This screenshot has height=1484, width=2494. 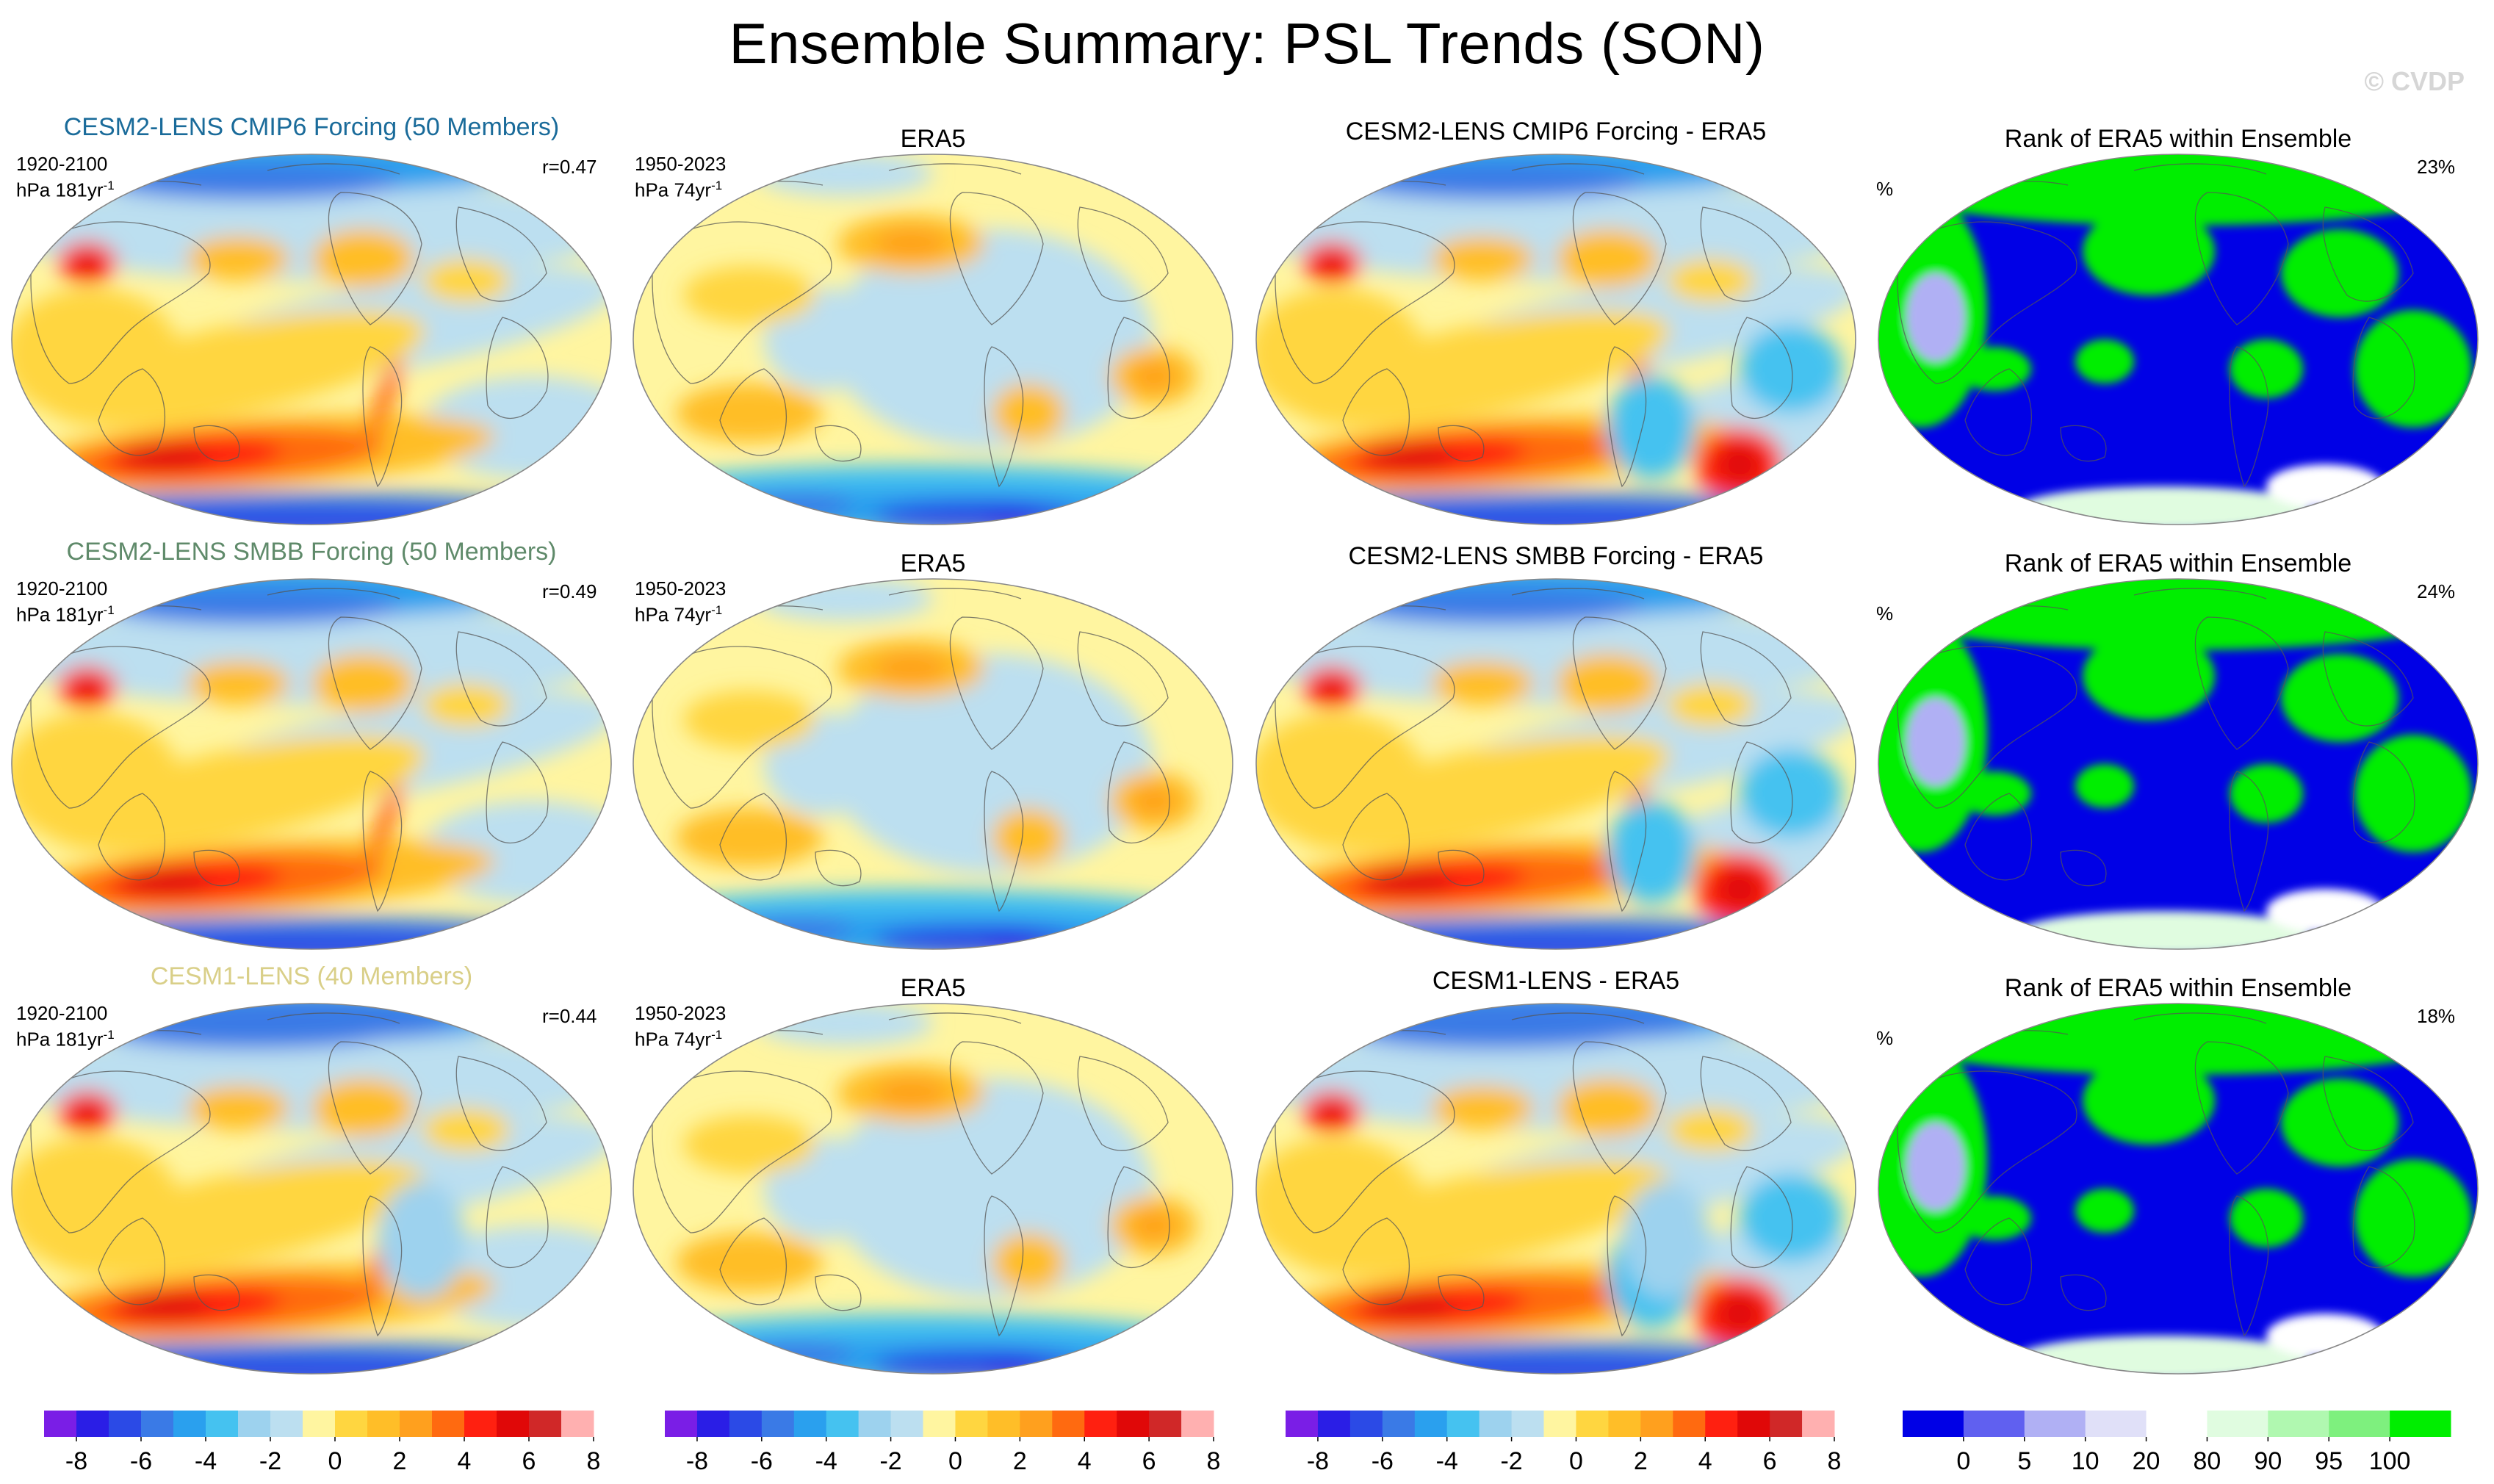 I want to click on model-panel-title: CESM2-LENS SMBB Forcing (50 Members), so click(x=311, y=552).